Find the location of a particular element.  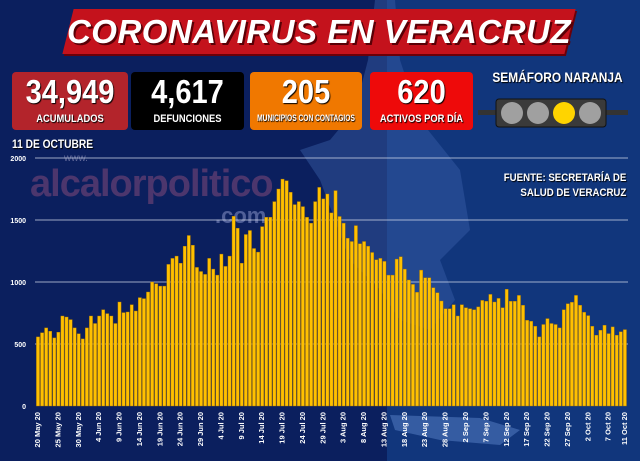

x-tick-label: 22 Sep 20 is located at coordinates (547, 429).